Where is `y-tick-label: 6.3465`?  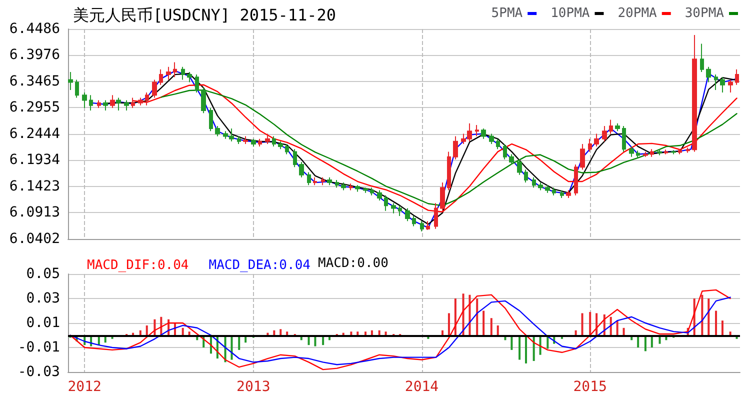
y-tick-label: 6.3465 is located at coordinates (34, 82).